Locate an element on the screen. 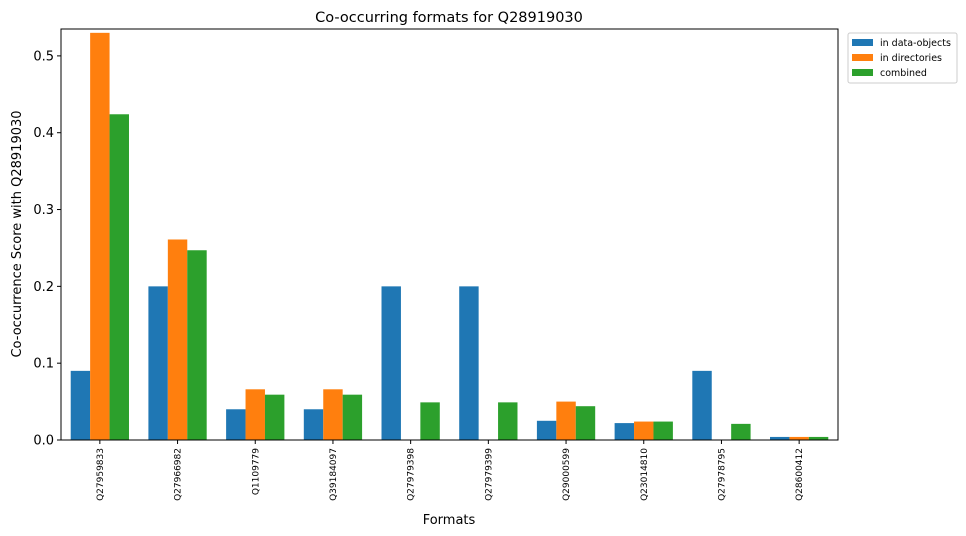  bar-1-Q27978795 is located at coordinates (701, 405).